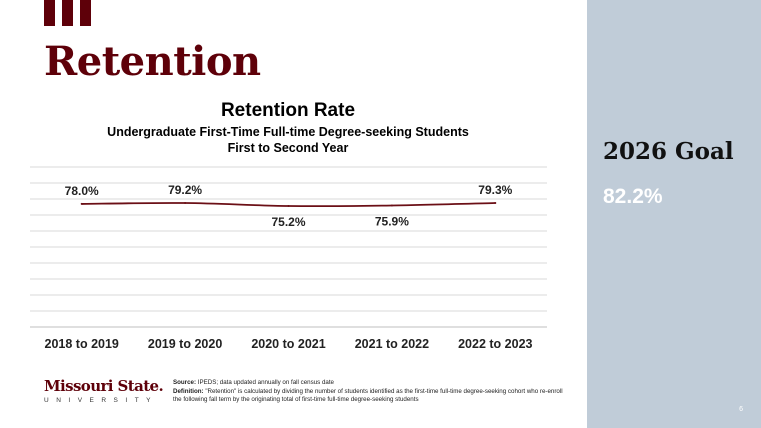  What do you see at coordinates (392, 221) in the screenshot?
I see `data-label-4: 75.9%` at bounding box center [392, 221].